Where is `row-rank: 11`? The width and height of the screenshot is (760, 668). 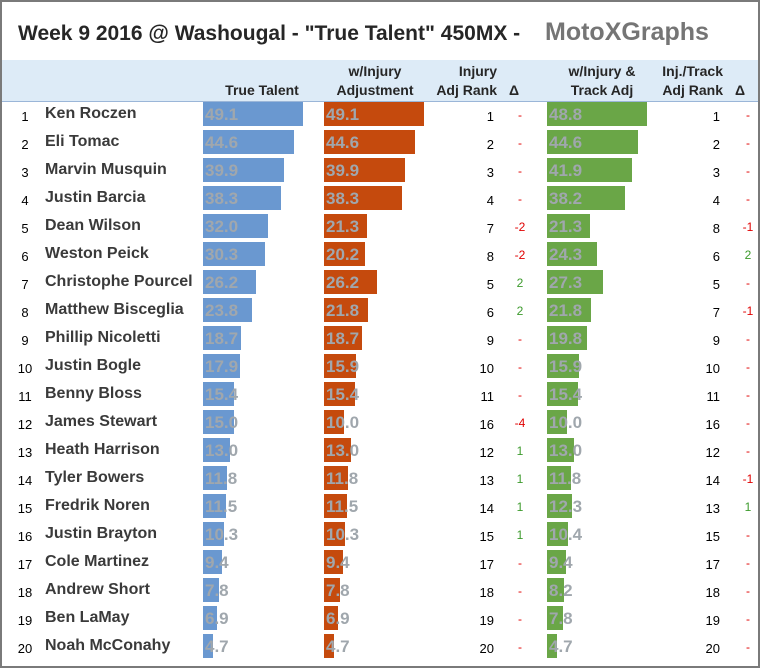
row-rank: 11 is located at coordinates (25, 396).